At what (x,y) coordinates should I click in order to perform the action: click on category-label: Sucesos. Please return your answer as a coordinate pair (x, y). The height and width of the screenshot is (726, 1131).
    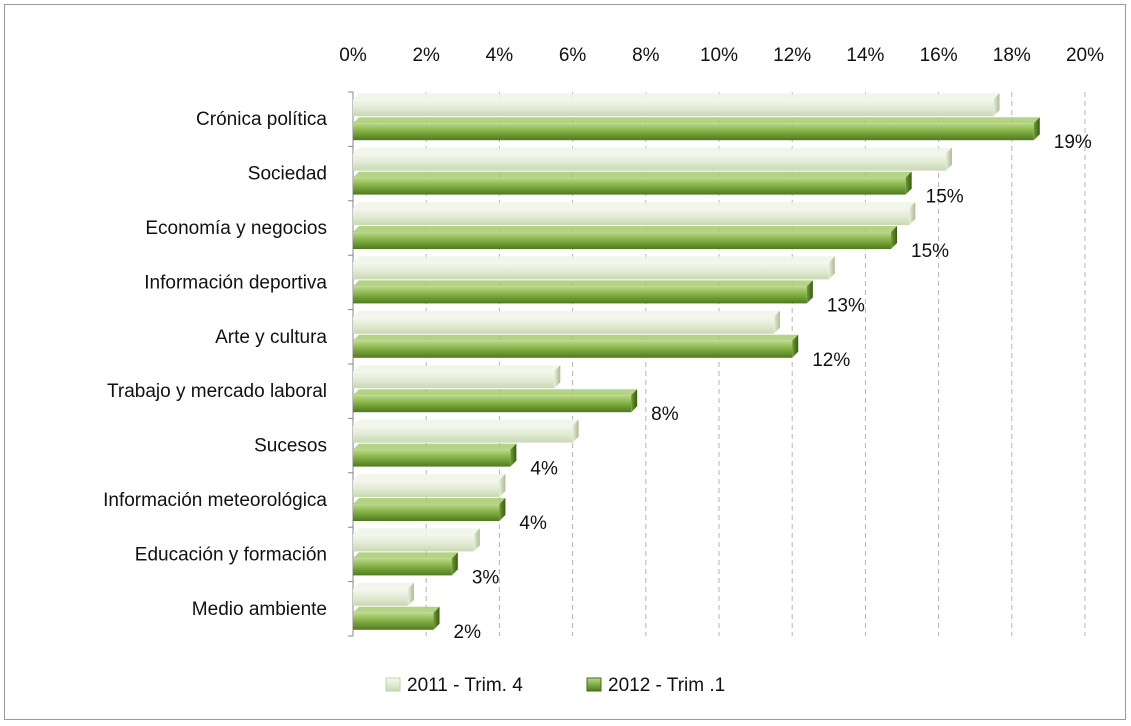
    Looking at the image, I should click on (290, 446).